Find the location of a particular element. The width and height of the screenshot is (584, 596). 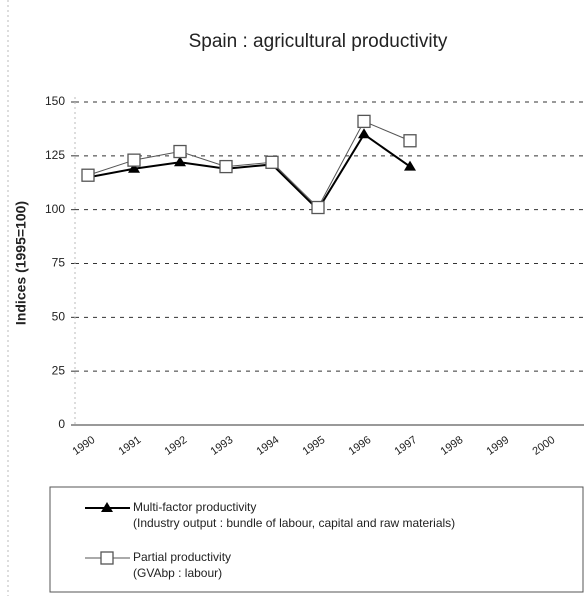

x-tick-label: 1997 is located at coordinates (405, 446).